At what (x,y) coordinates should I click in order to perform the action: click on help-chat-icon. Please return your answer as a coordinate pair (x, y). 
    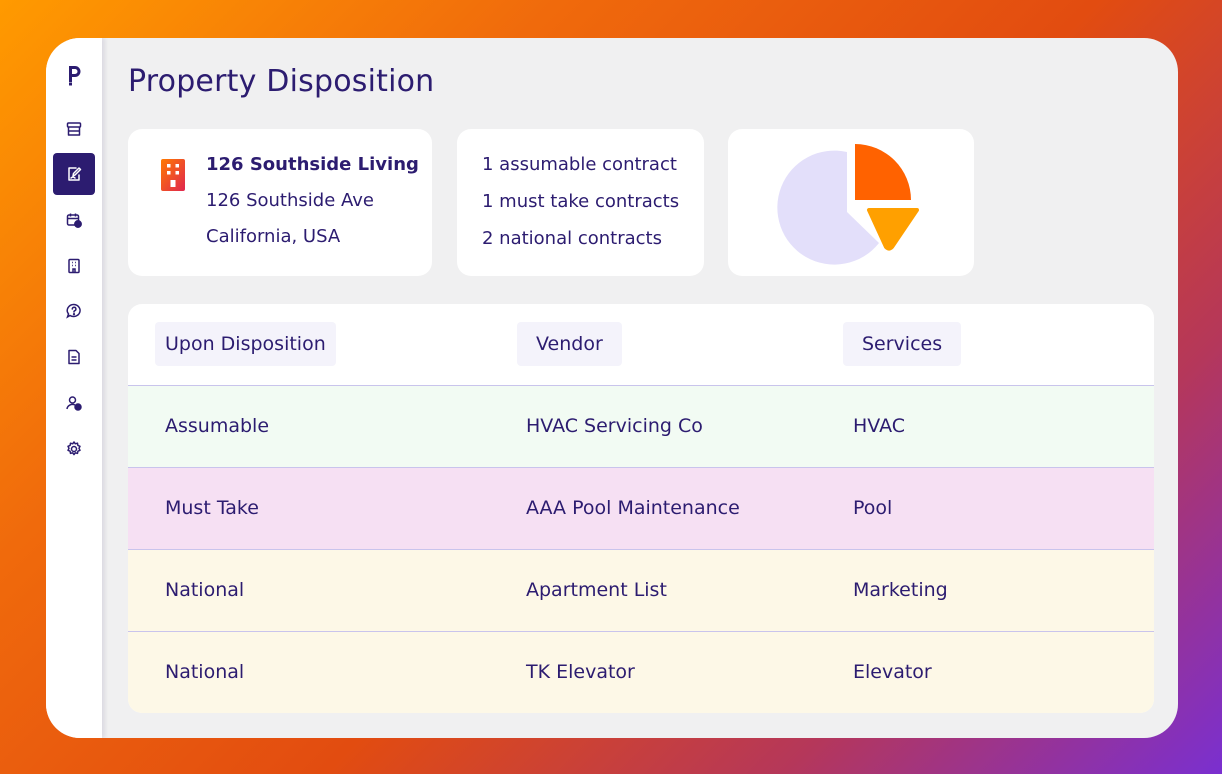
    Looking at the image, I should click on (73, 311).